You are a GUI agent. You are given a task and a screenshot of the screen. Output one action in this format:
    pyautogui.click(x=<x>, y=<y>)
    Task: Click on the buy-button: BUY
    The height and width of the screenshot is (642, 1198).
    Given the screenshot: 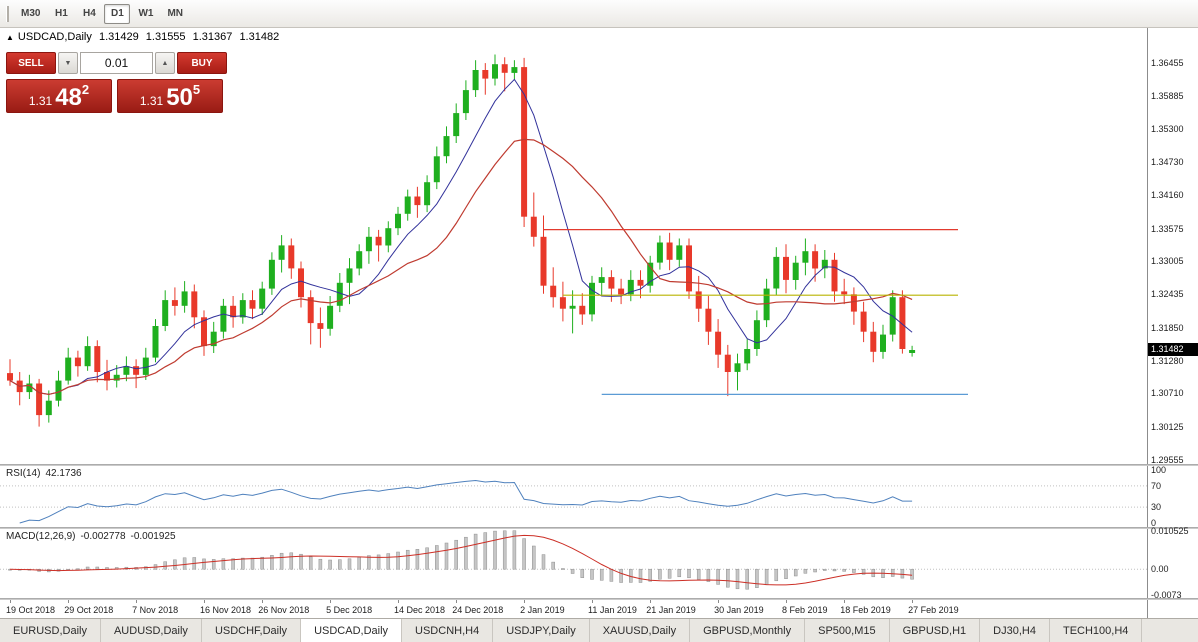 What is the action you would take?
    pyautogui.click(x=202, y=63)
    